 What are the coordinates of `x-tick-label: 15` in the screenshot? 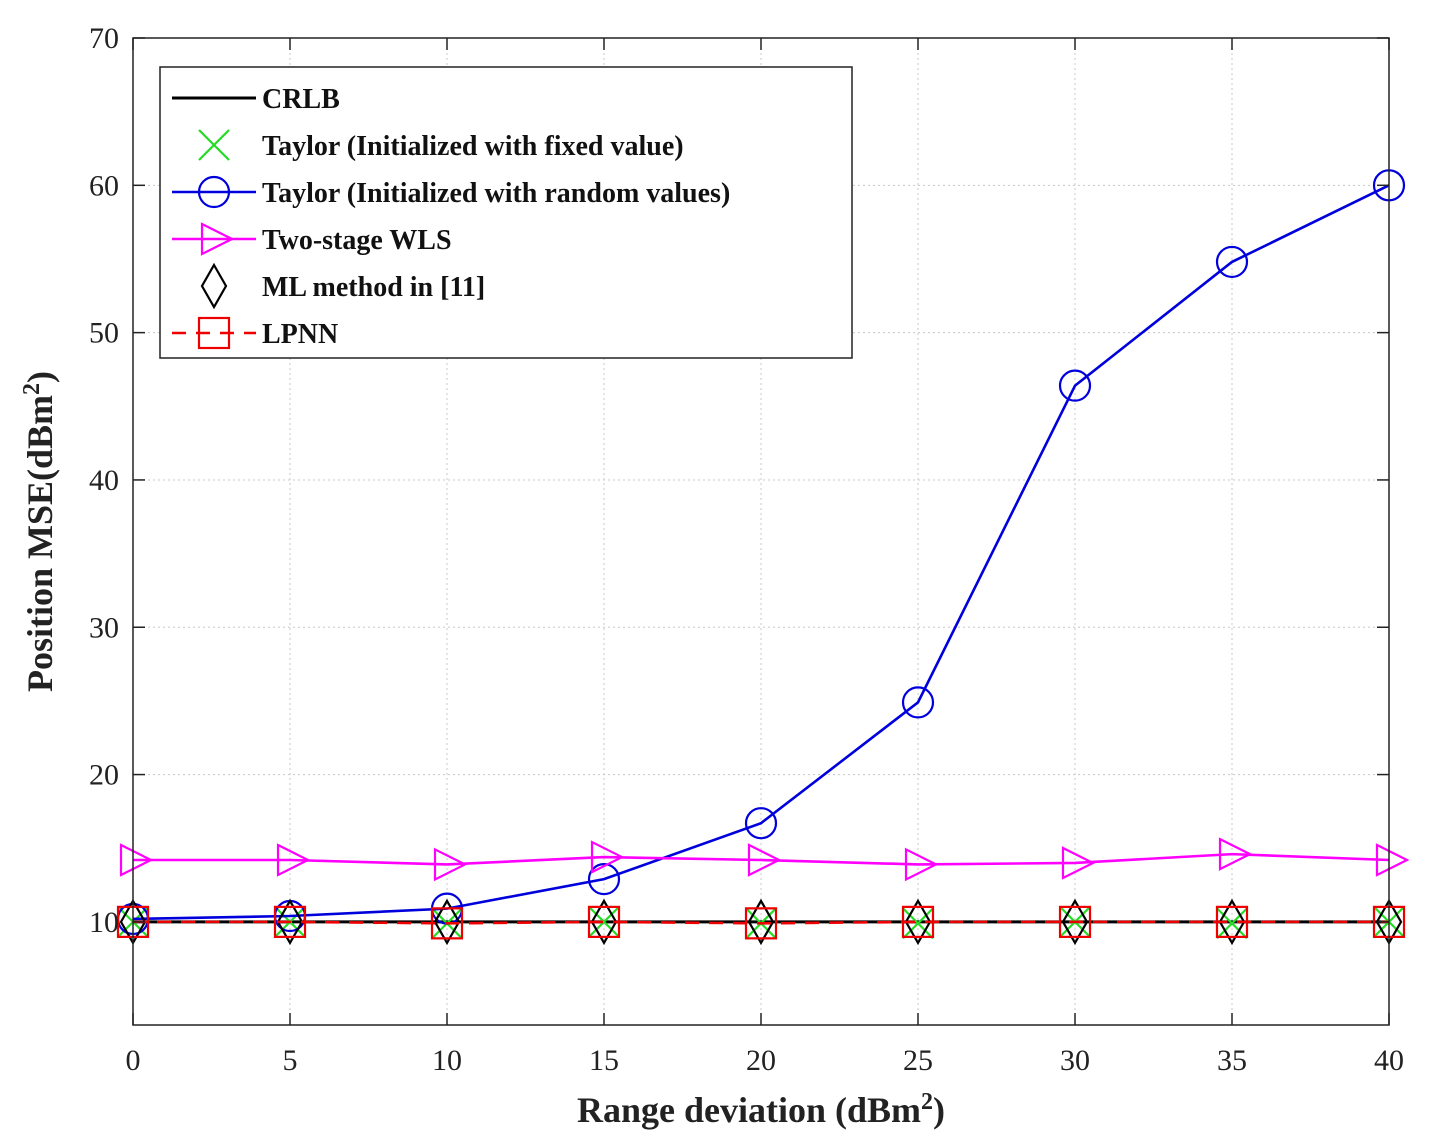 It's located at (604, 1060).